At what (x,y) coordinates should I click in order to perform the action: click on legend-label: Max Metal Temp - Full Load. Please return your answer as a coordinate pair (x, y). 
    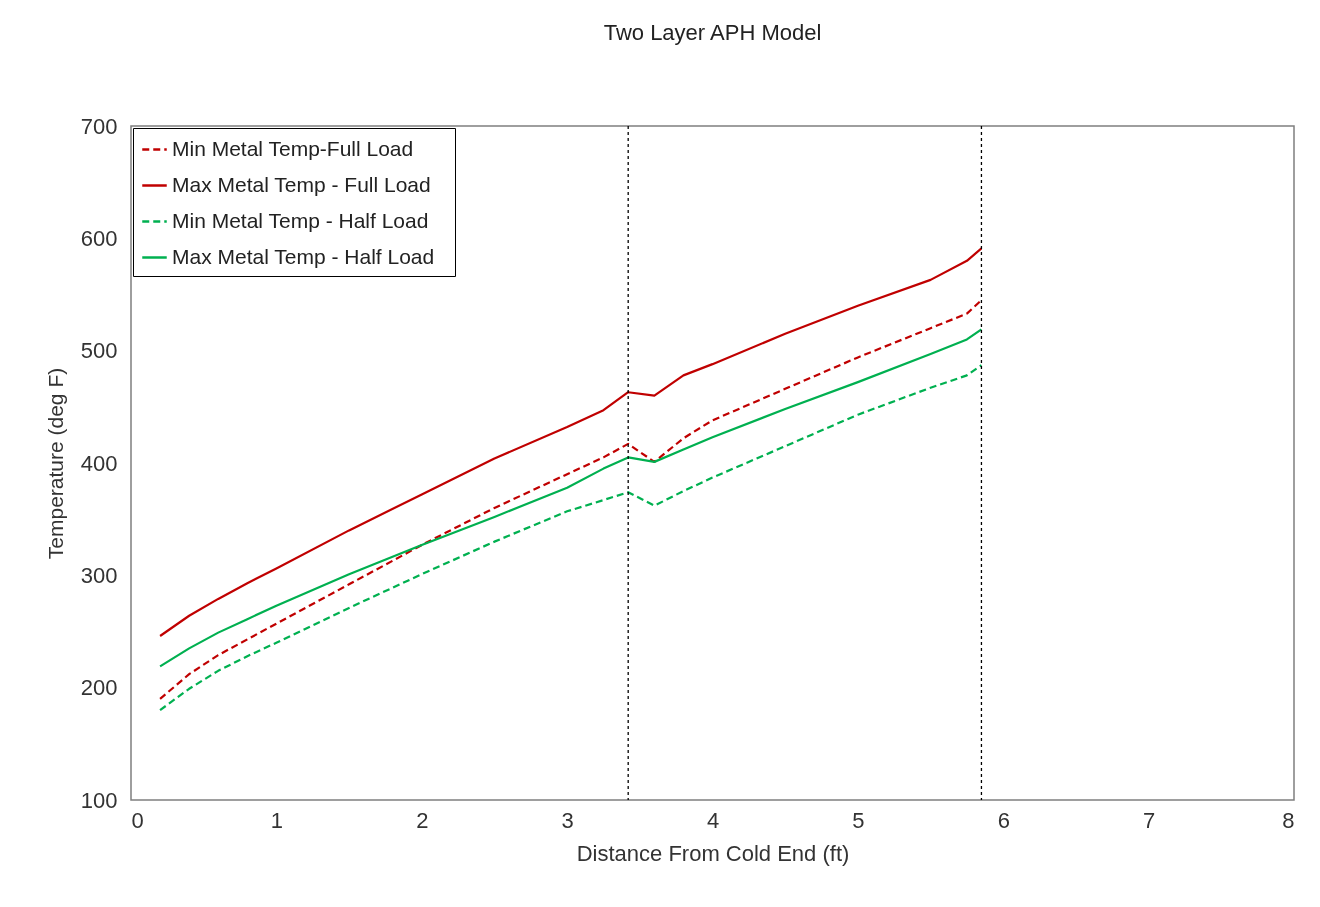
    Looking at the image, I should click on (301, 184).